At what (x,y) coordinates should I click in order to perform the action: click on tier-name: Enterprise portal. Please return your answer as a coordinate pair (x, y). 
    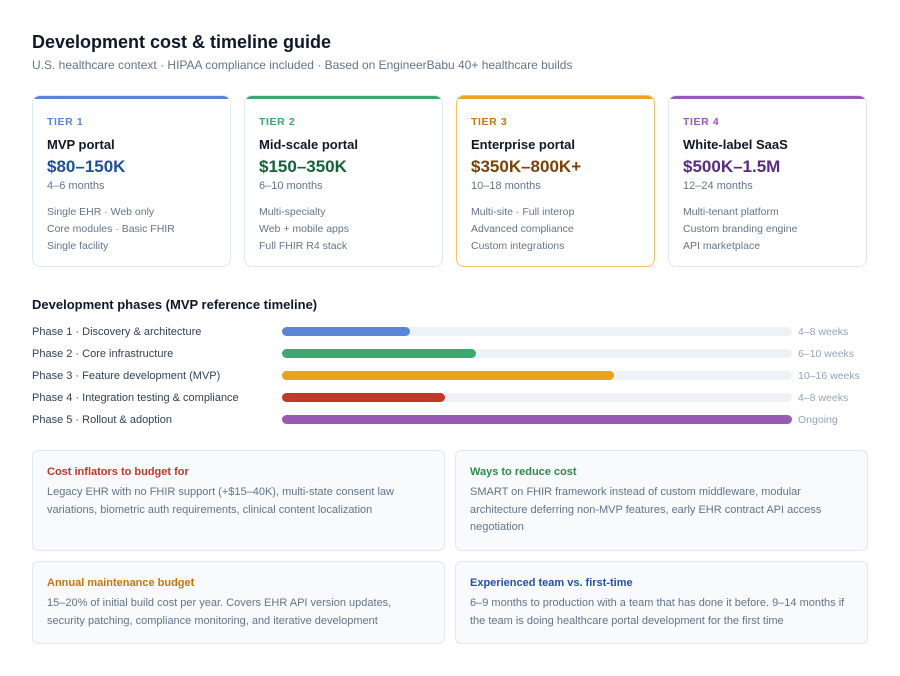
    Looking at the image, I should click on (523, 144).